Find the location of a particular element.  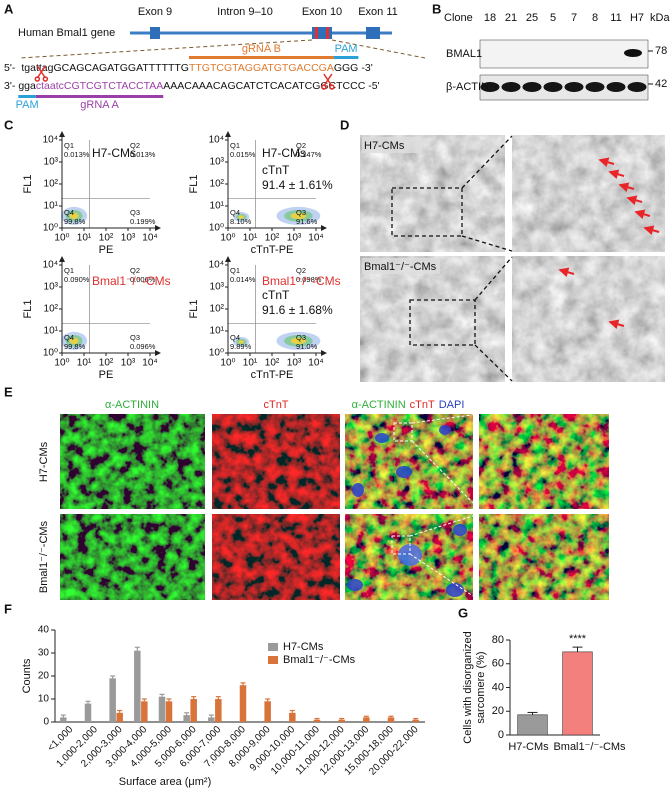

strand-end: -3' is located at coordinates (366, 68).